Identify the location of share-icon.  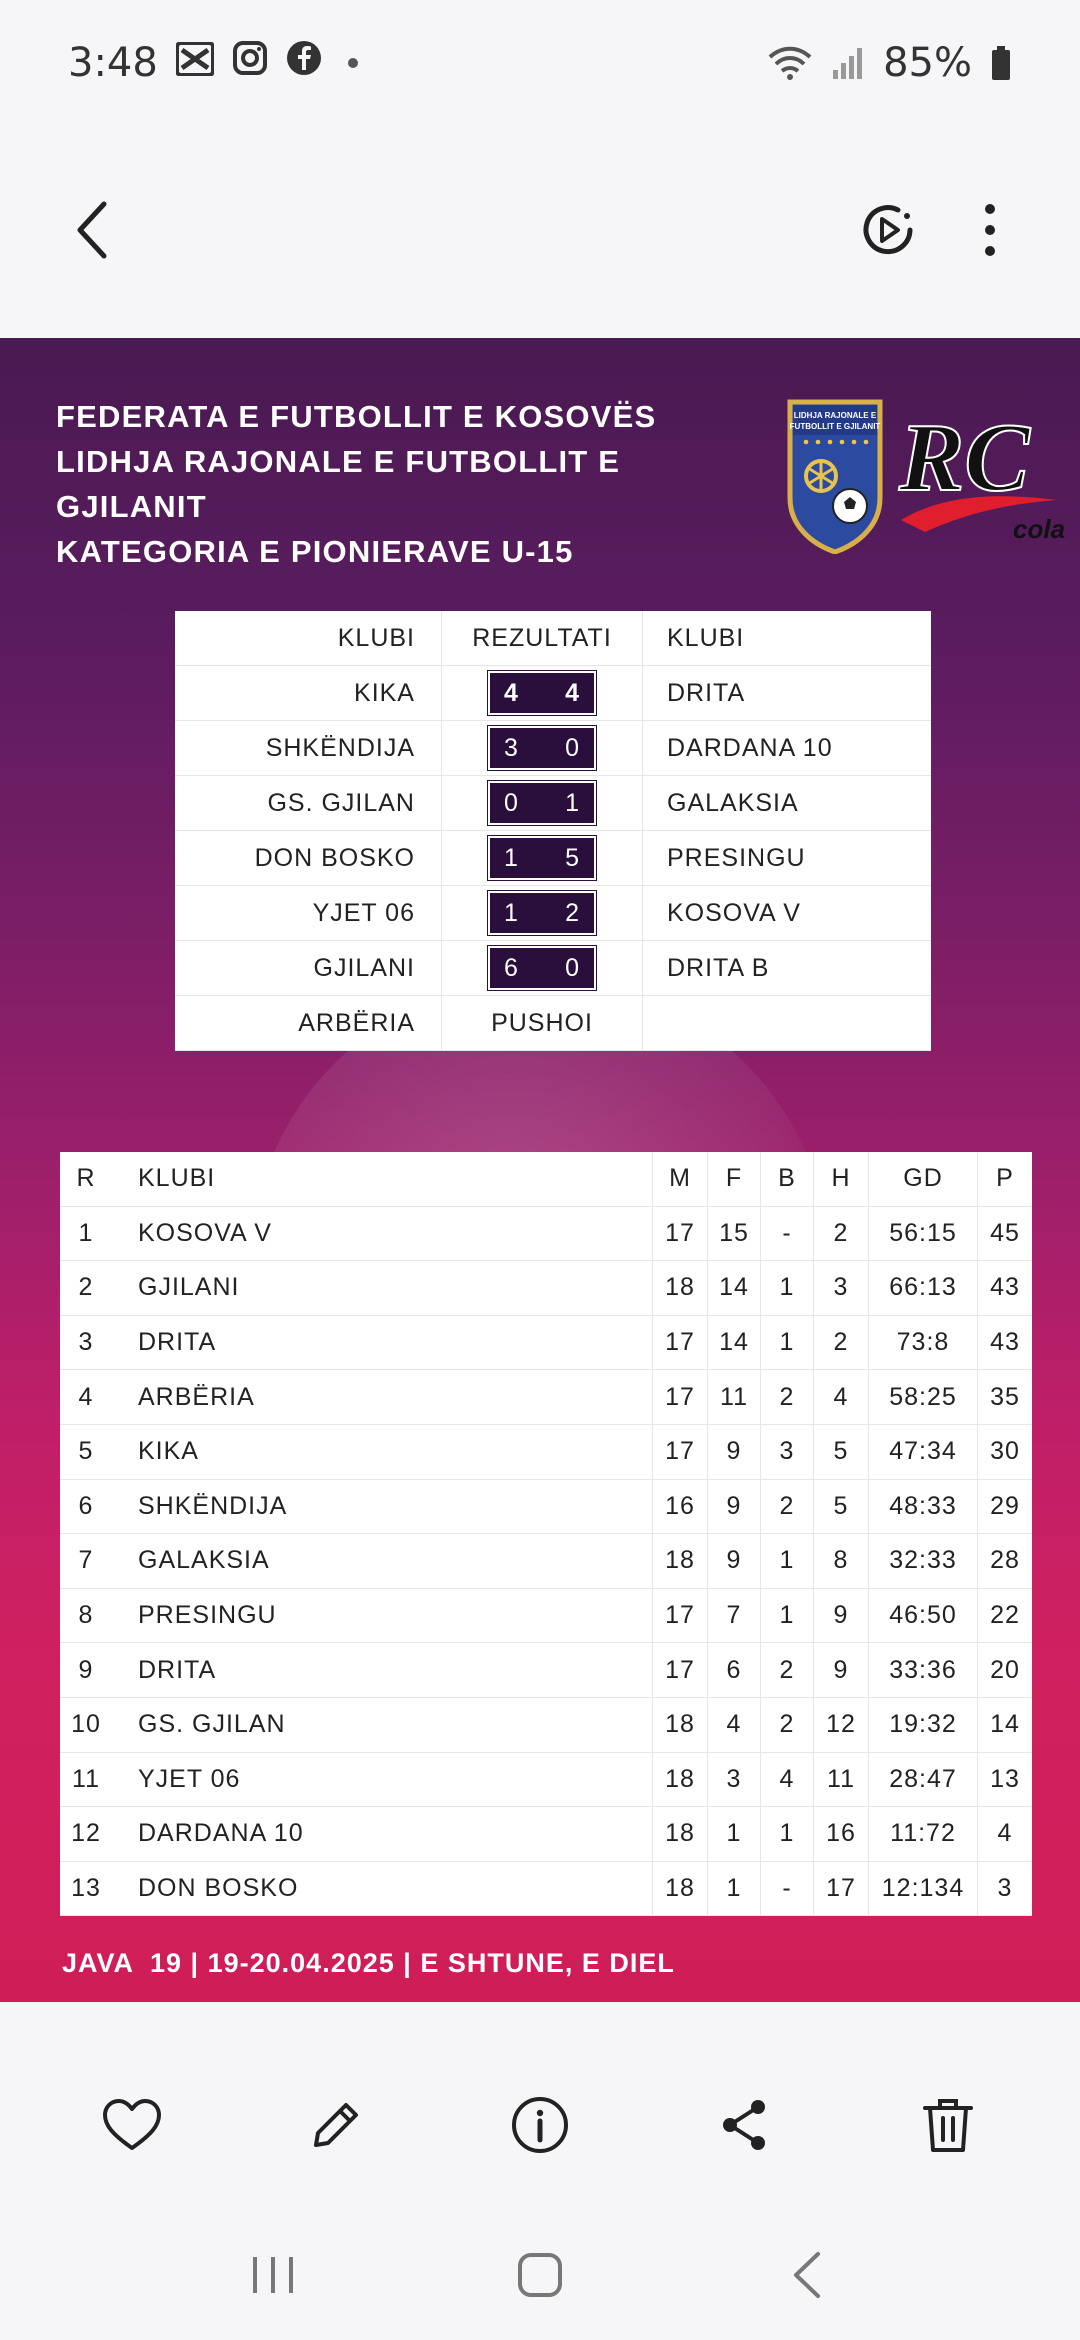
(744, 2125).